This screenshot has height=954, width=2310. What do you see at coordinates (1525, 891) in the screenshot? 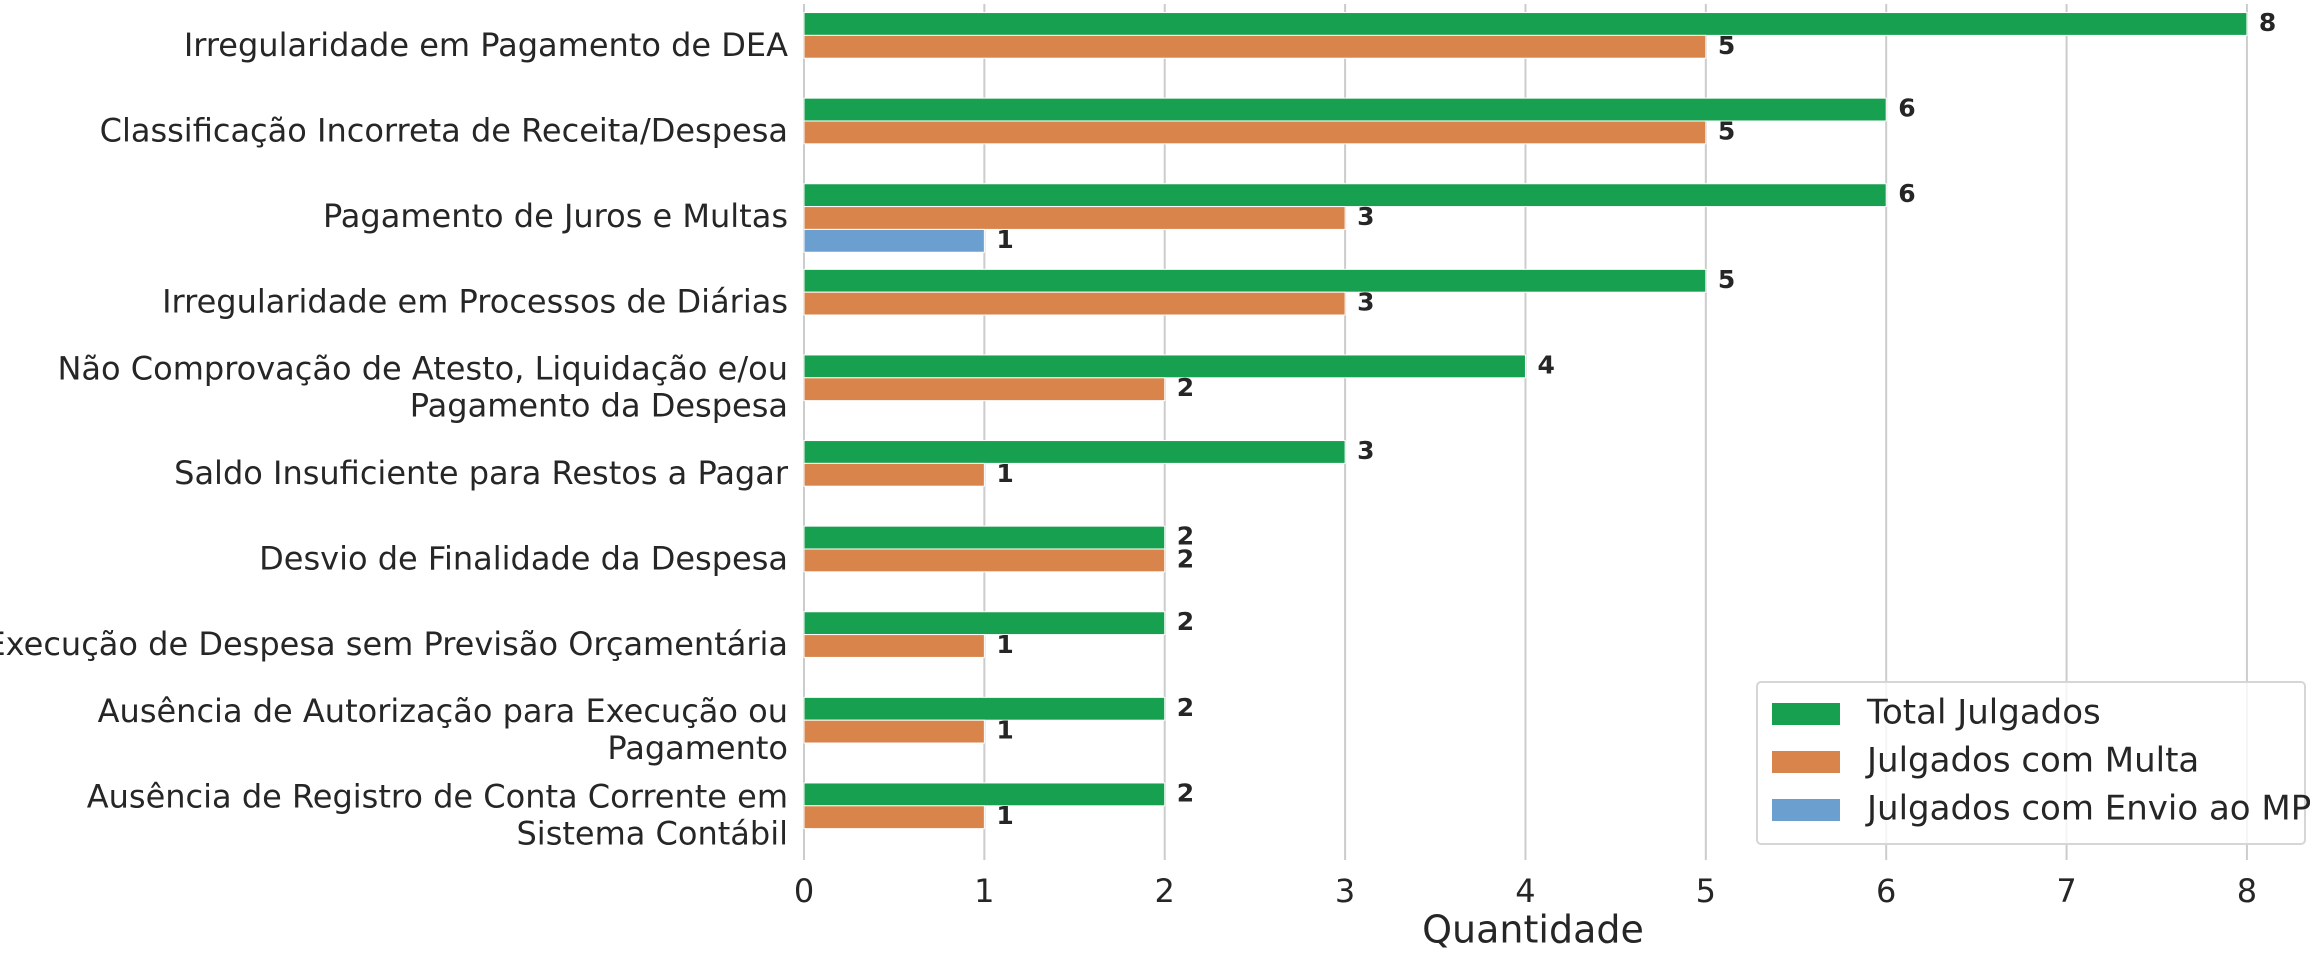
I see `x-tick-label: 4` at bounding box center [1525, 891].